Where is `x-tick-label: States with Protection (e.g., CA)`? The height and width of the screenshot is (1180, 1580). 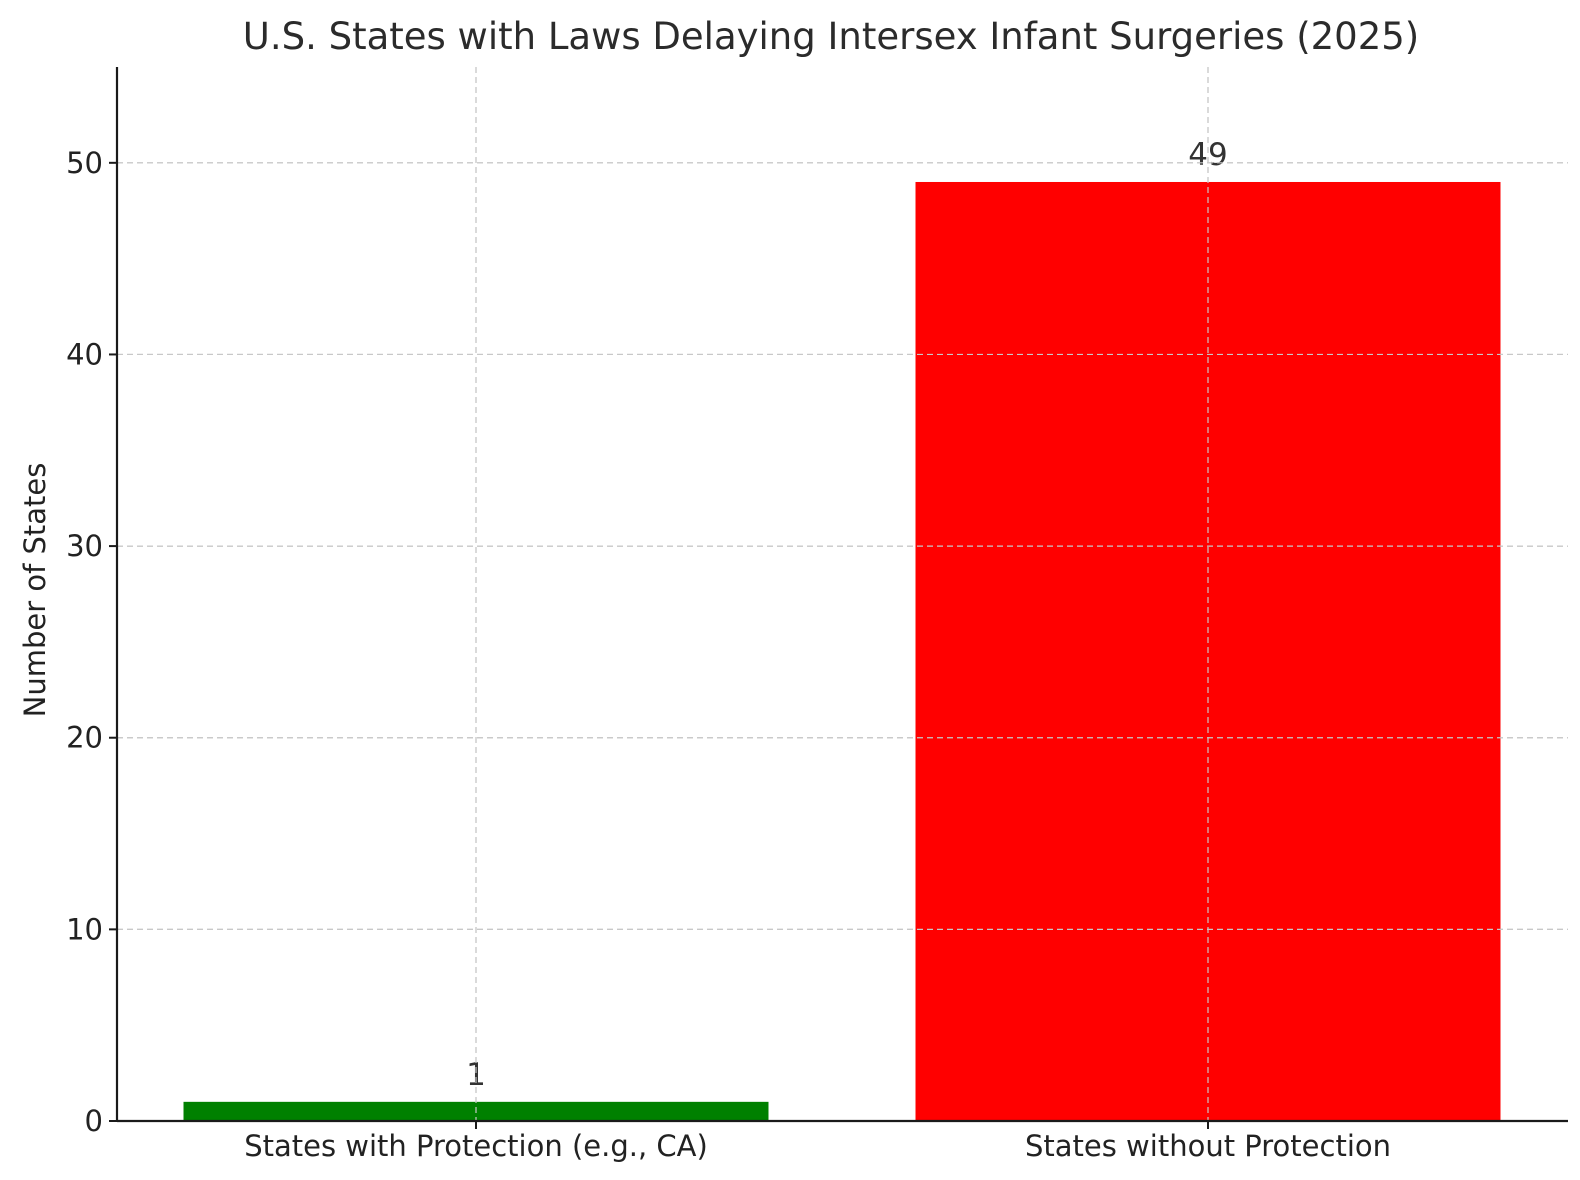
x-tick-label: States with Protection (e.g., CA) is located at coordinates (476, 1146).